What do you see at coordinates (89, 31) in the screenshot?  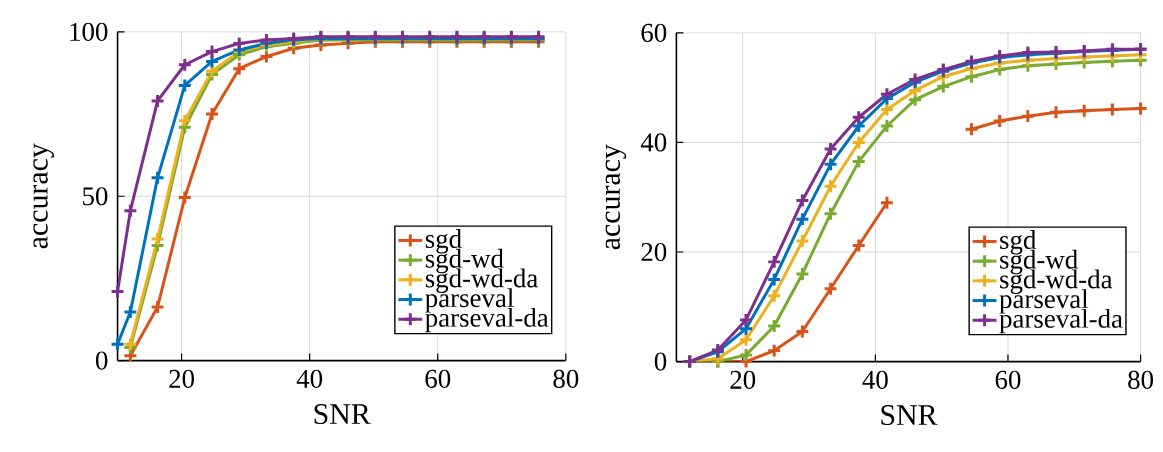 I see `y-tick-label: 100` at bounding box center [89, 31].